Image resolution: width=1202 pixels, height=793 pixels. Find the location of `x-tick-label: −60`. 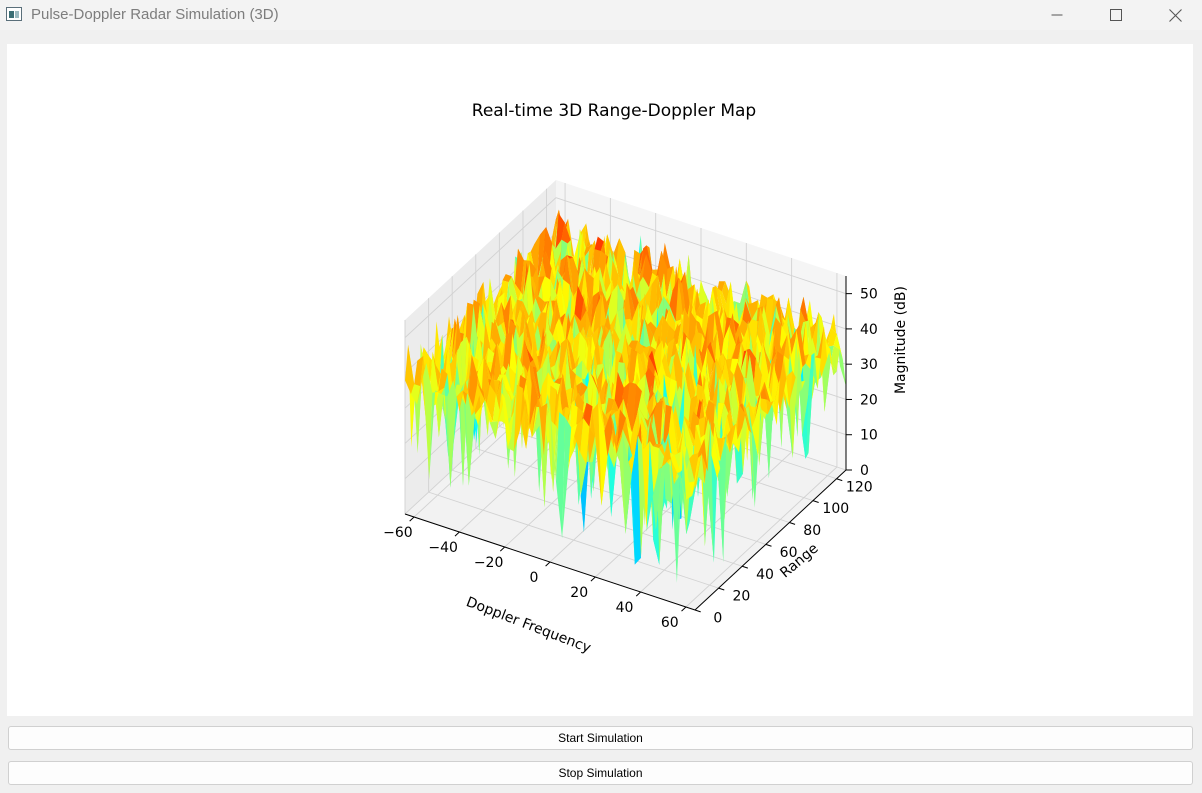

x-tick-label: −60 is located at coordinates (398, 533).